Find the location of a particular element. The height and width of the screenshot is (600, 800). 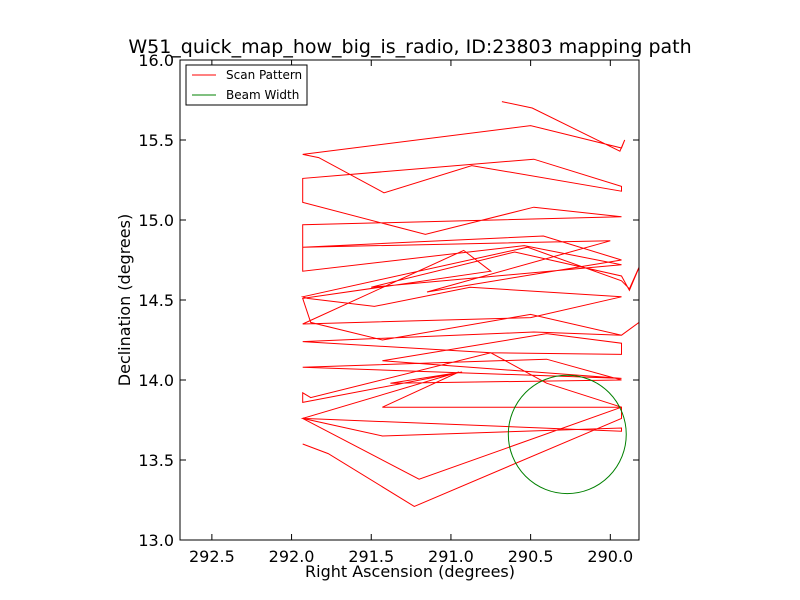

y-tick-label: 13.0 is located at coordinates (156, 540).